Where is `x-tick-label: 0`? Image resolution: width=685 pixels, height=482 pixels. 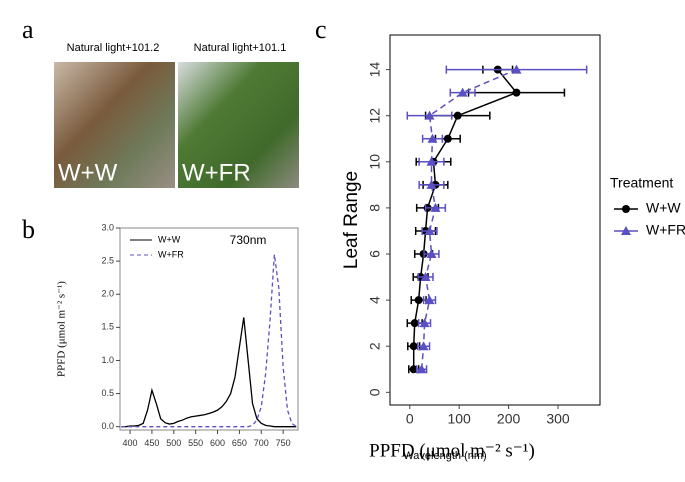
x-tick-label: 0 is located at coordinates (410, 419).